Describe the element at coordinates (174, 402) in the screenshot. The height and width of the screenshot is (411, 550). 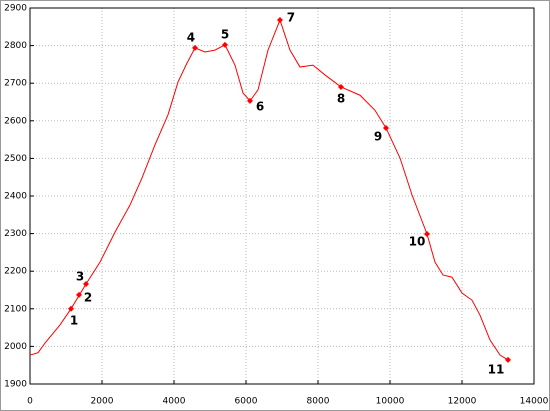
I see `x-tick-label: 4000` at that location.